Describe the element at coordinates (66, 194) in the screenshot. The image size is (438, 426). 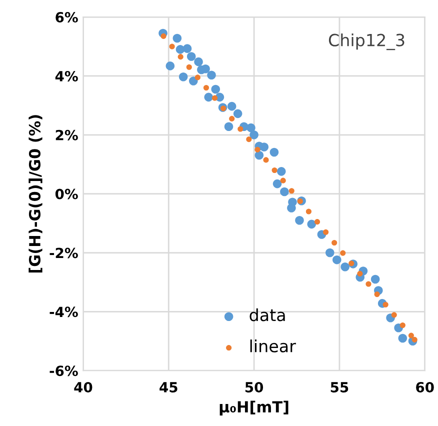
I see `y-tick-label: 0%` at that location.